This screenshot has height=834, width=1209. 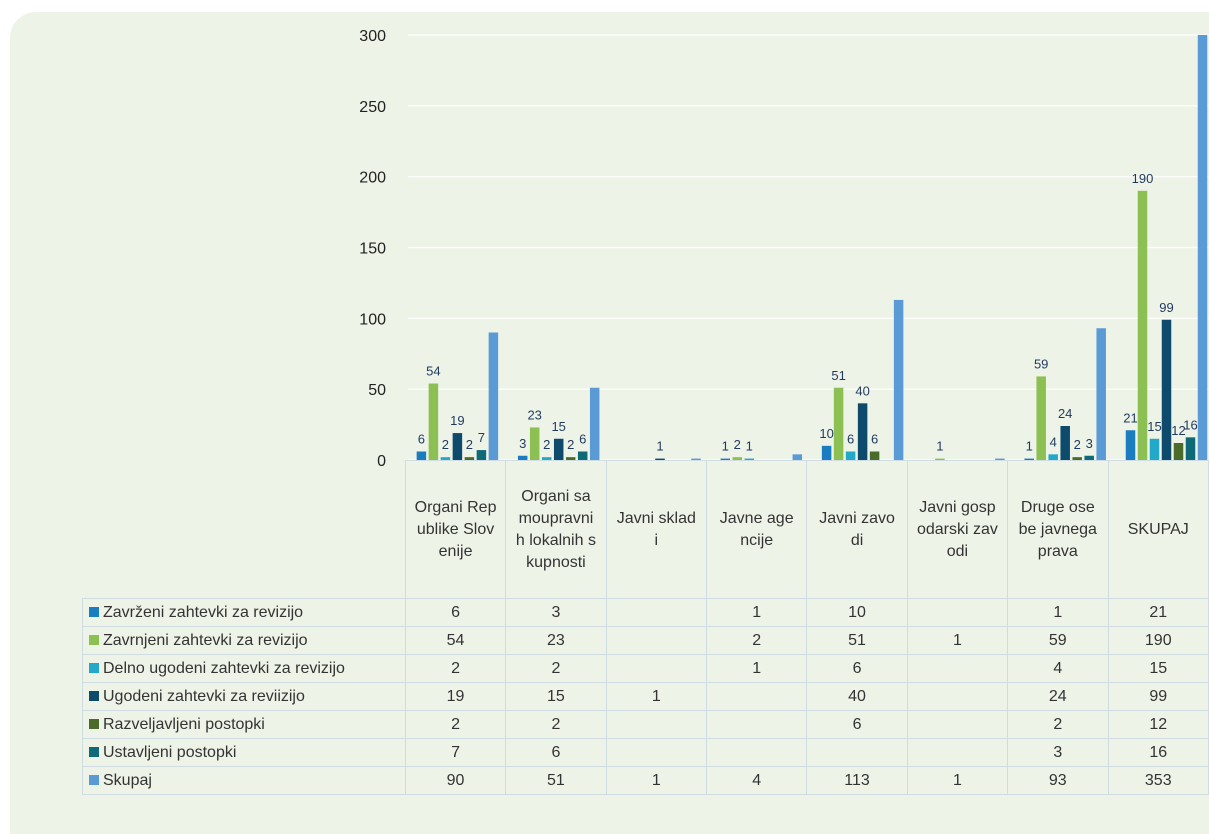 I want to click on header-cell: Javni skladi, so click(x=656, y=529).